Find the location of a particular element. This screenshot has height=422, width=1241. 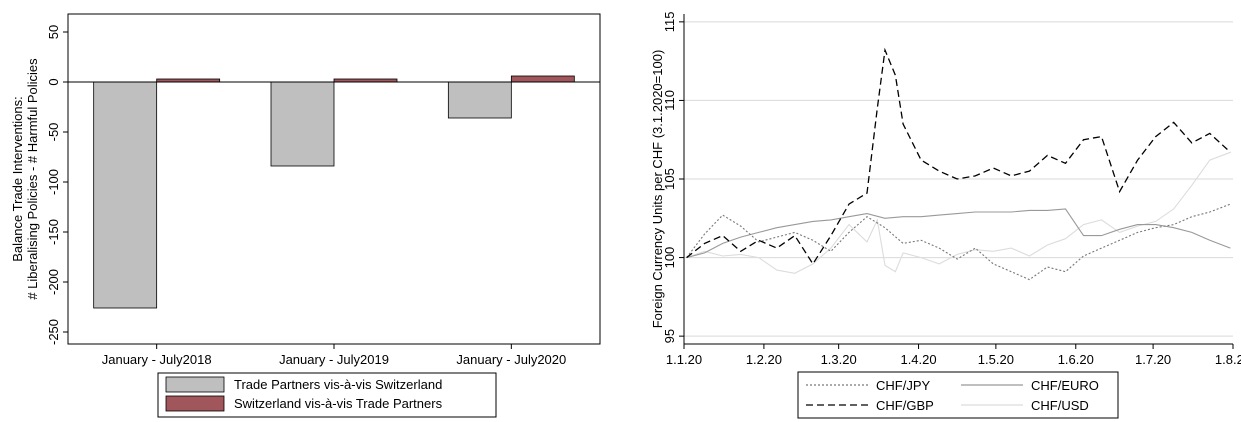

right-y-tick-label: 115 is located at coordinates (669, 21).